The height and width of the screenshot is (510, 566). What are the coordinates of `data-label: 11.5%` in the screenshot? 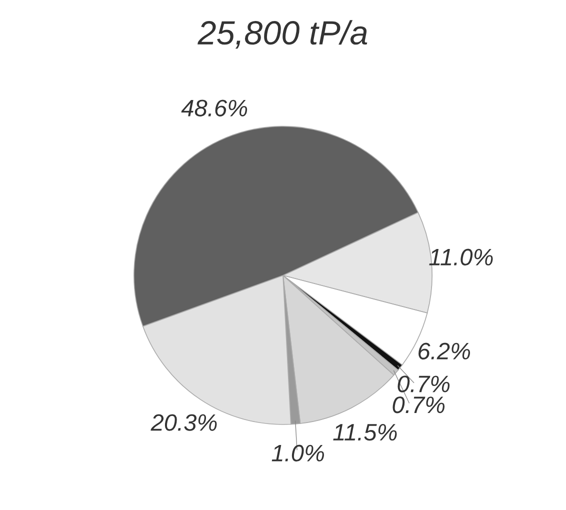 It's located at (365, 432).